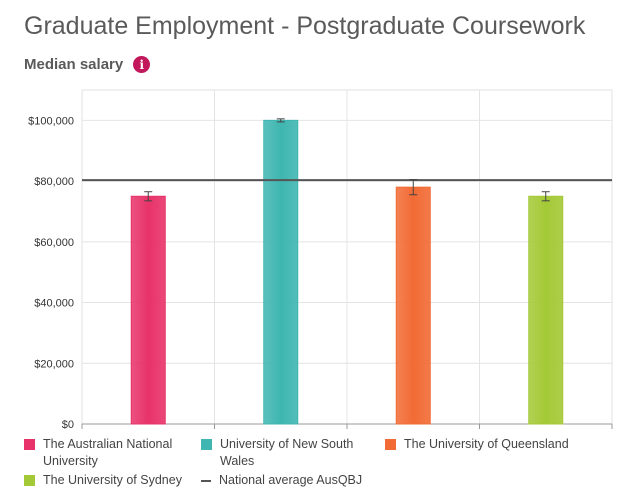 The image size is (640, 498). What do you see at coordinates (142, 64) in the screenshot?
I see `info-icon: i` at bounding box center [142, 64].